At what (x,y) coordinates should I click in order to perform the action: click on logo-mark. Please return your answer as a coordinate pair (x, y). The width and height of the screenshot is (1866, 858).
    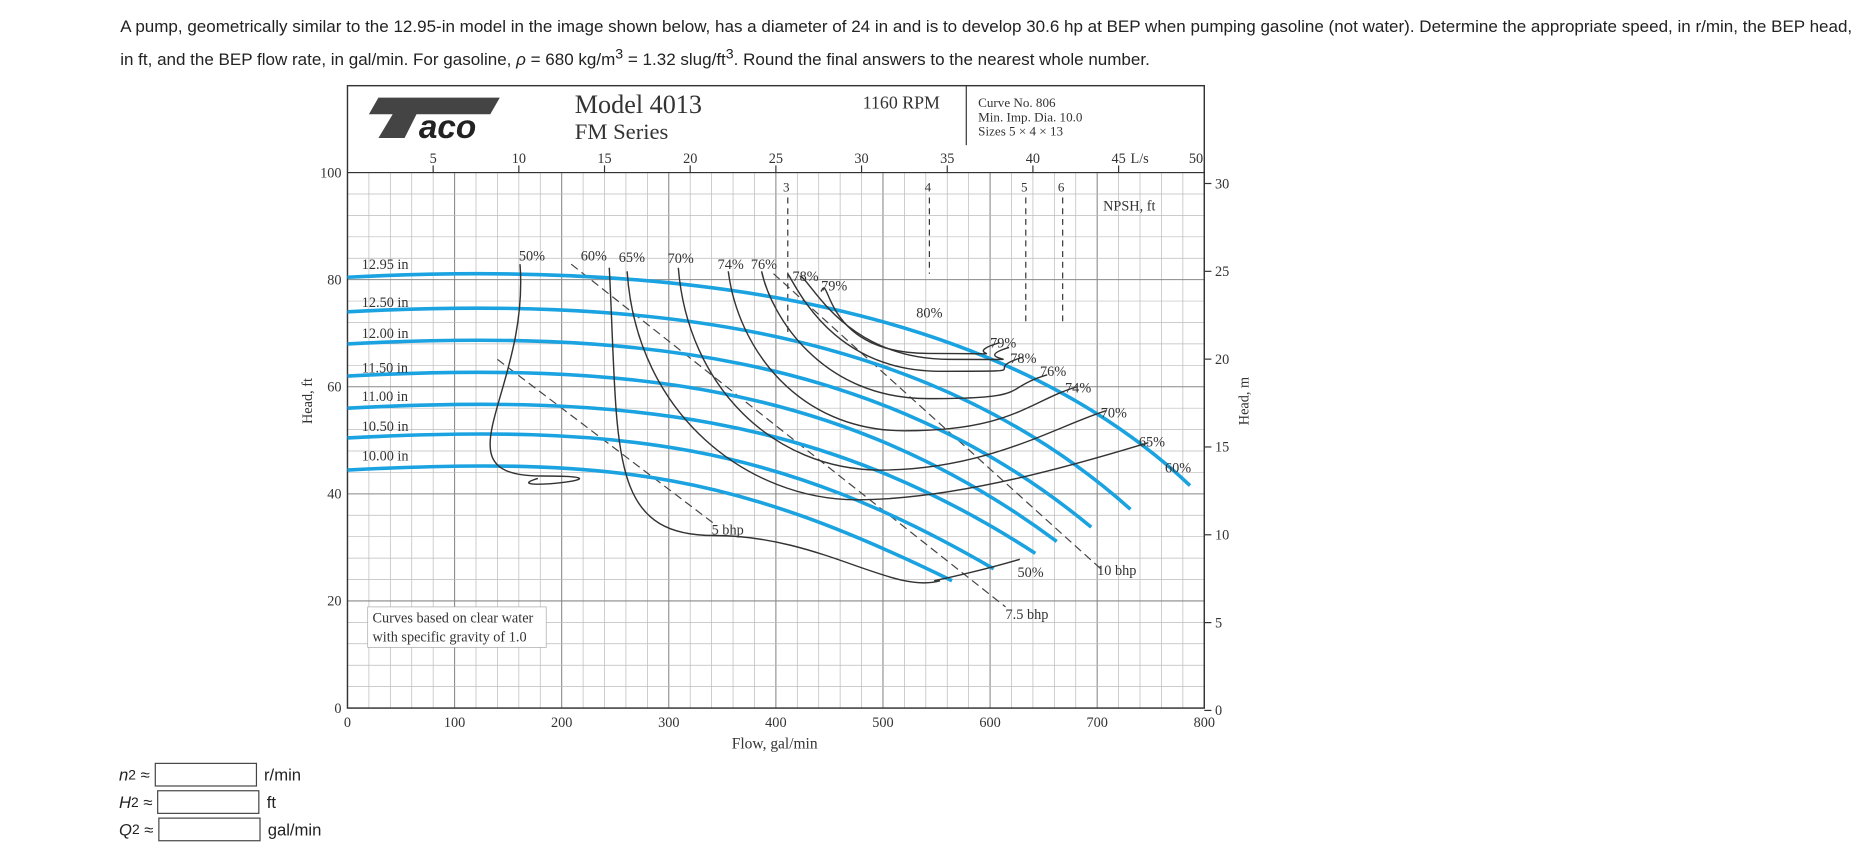
    Looking at the image, I should click on (434, 118).